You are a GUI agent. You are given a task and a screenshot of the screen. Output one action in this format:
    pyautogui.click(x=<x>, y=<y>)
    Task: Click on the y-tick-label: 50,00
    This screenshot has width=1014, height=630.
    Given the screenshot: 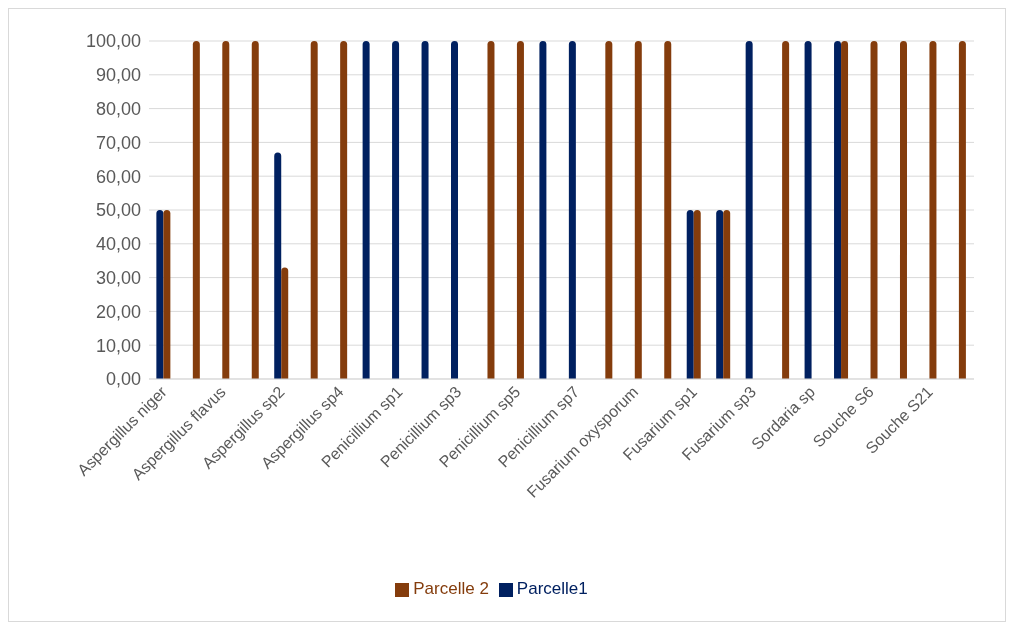 What is the action you would take?
    pyautogui.click(x=118, y=210)
    